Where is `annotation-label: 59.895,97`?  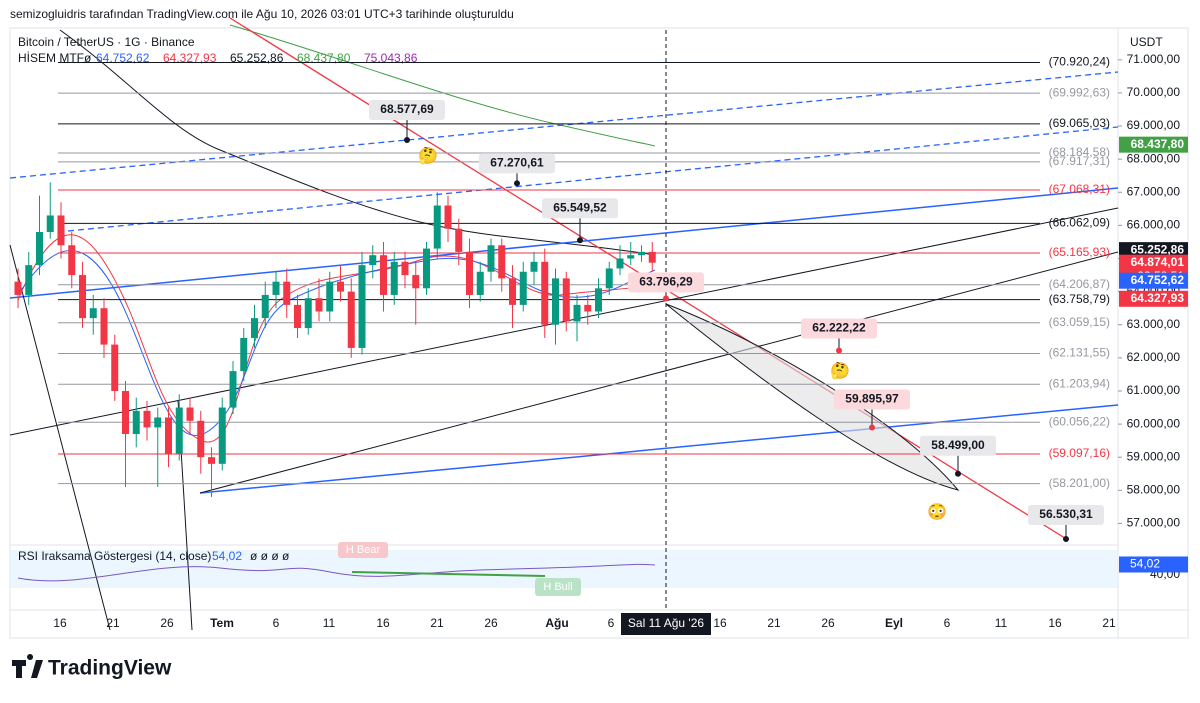 annotation-label: 59.895,97 is located at coordinates (872, 399).